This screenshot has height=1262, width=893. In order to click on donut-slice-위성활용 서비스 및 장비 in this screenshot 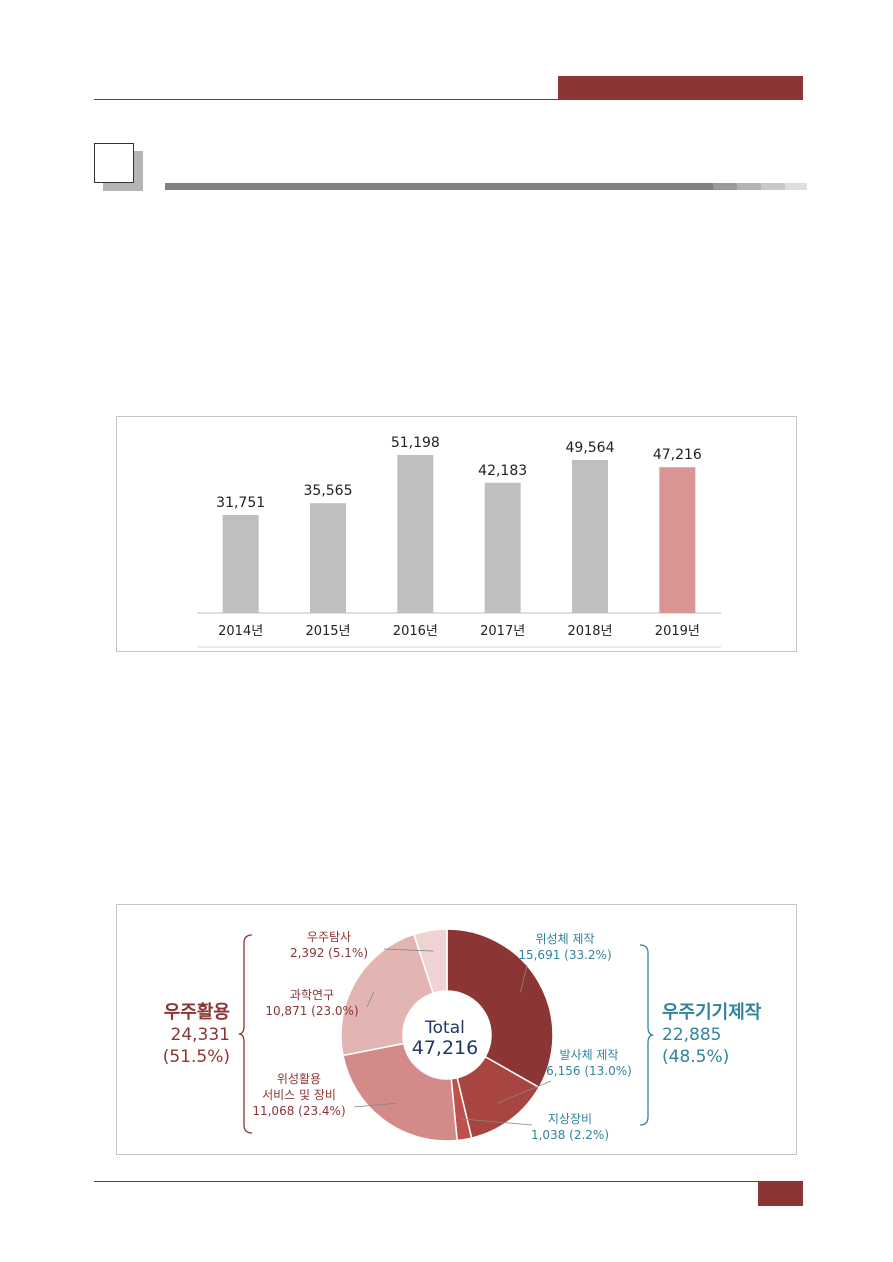, I will do `click(400, 1092)`.